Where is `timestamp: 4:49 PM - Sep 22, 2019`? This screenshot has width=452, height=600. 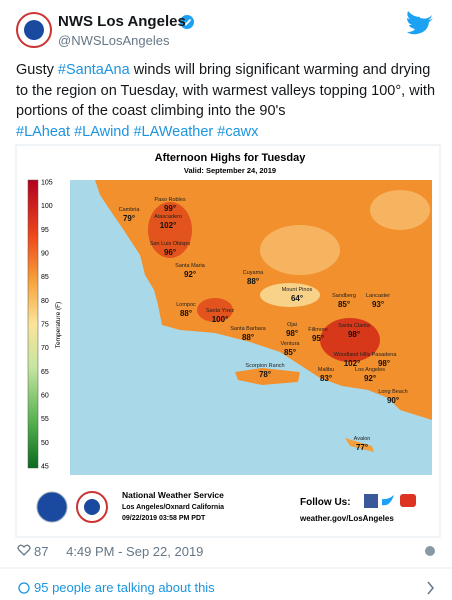 timestamp: 4:49 PM - Sep 22, 2019 is located at coordinates (135, 551).